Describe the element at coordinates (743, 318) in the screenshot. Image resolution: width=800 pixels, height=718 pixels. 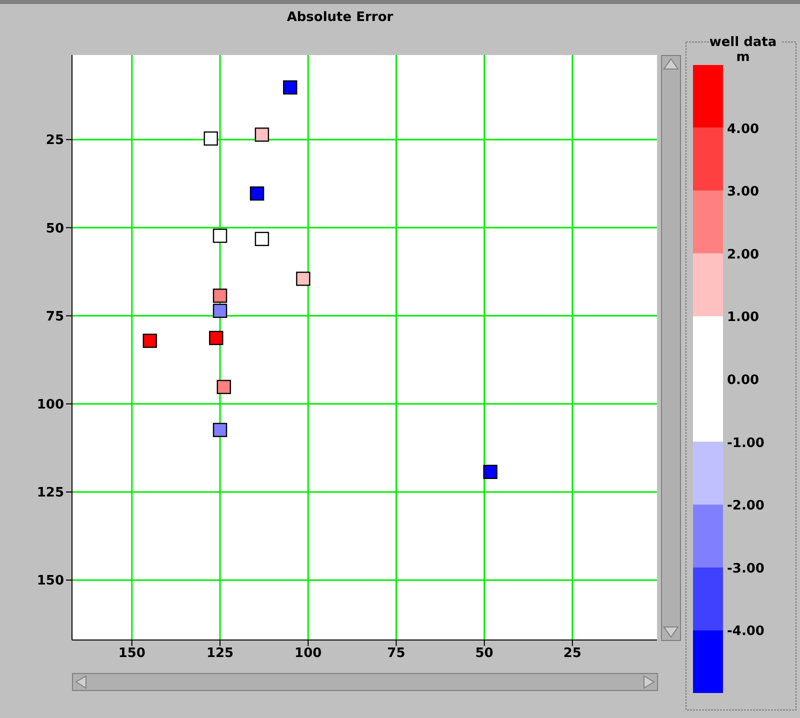
I see `color-bar-label: 1.00` at that location.